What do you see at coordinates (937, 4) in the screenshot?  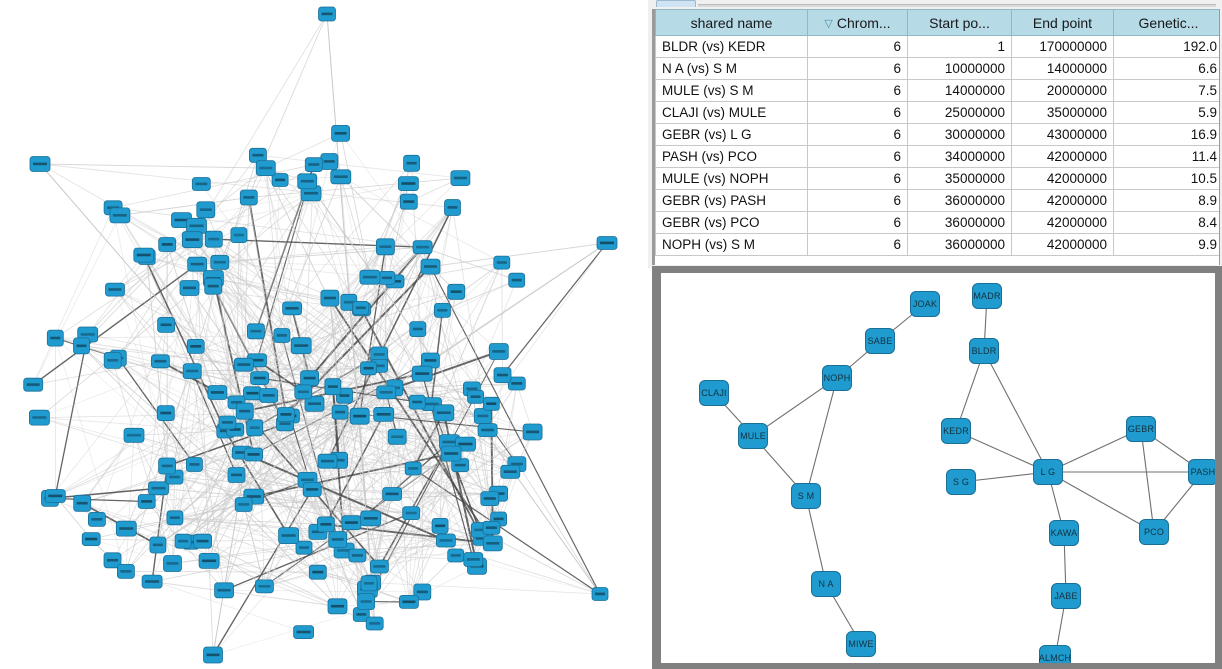 I see `table-tab-strip` at bounding box center [937, 4].